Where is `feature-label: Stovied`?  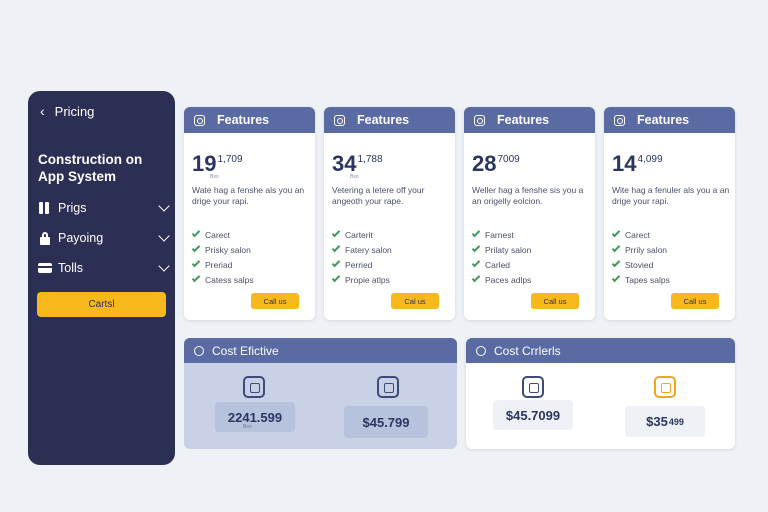
feature-label: Stovied is located at coordinates (639, 264).